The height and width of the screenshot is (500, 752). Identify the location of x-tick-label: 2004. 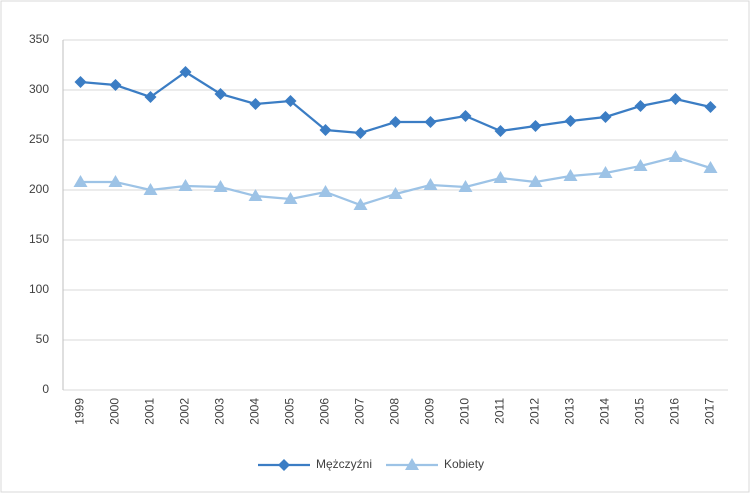
(255, 411).